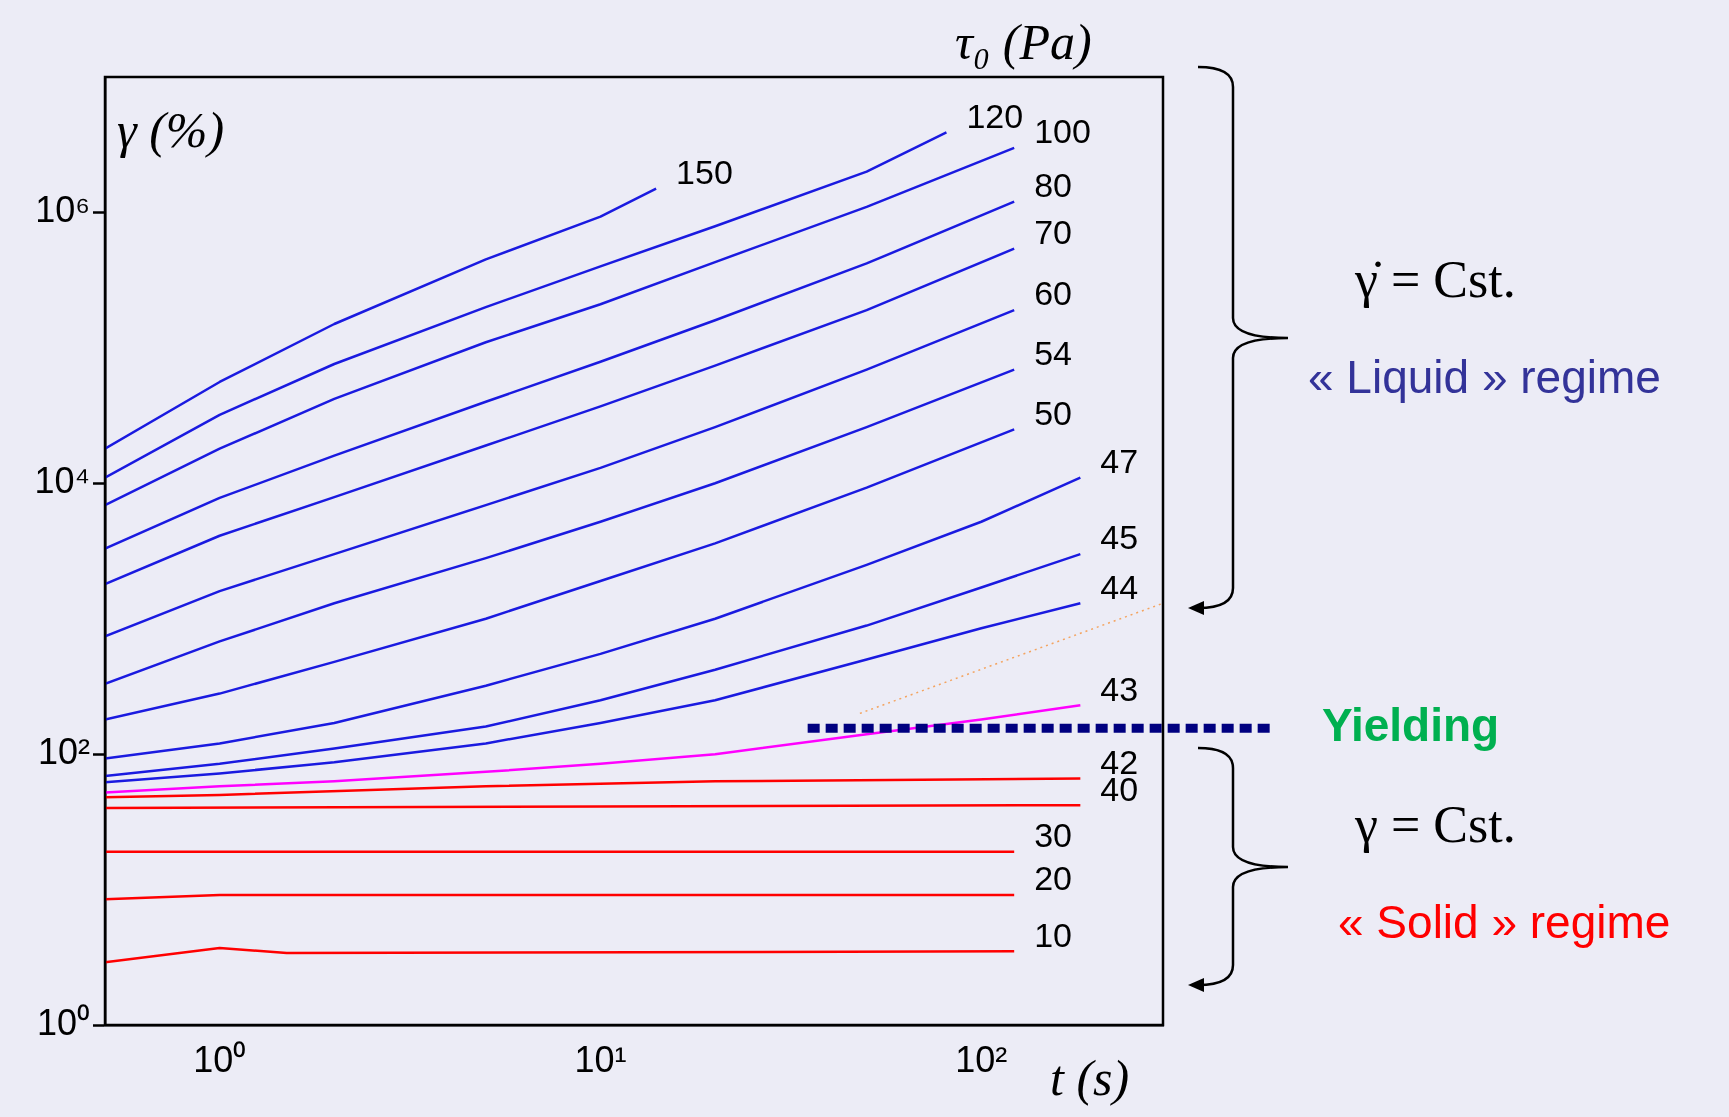 Image resolution: width=1729 pixels, height=1117 pixels. Describe the element at coordinates (1062, 131) in the screenshot. I see `series-label: 100` at that location.